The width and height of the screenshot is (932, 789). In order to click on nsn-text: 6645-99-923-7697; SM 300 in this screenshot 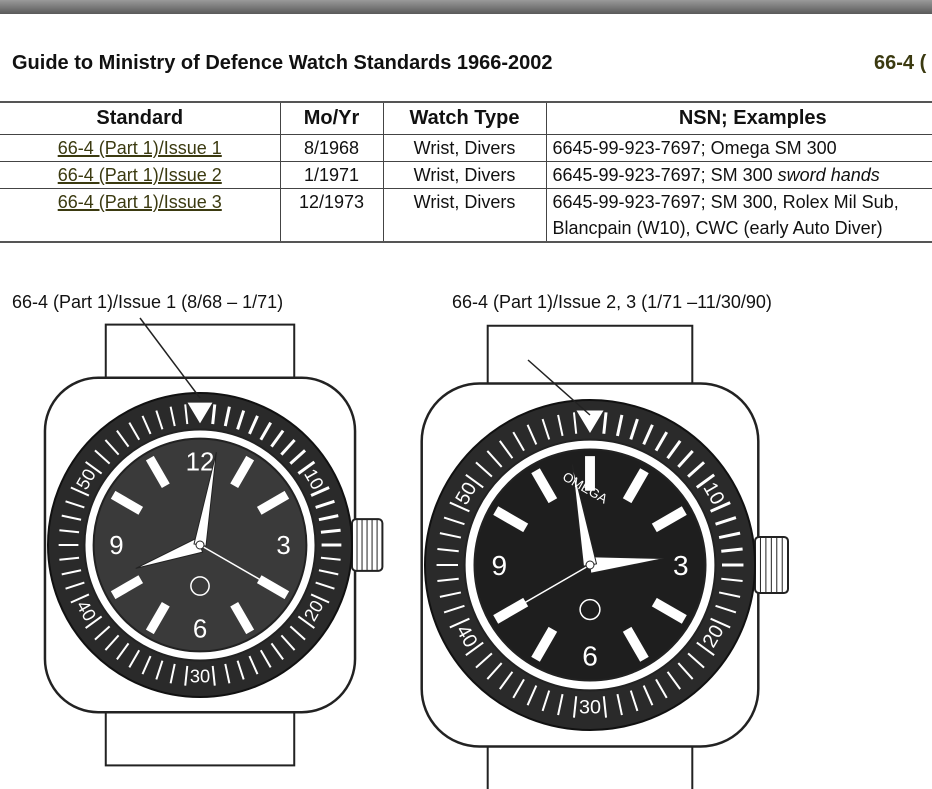, I will do `click(665, 175)`.